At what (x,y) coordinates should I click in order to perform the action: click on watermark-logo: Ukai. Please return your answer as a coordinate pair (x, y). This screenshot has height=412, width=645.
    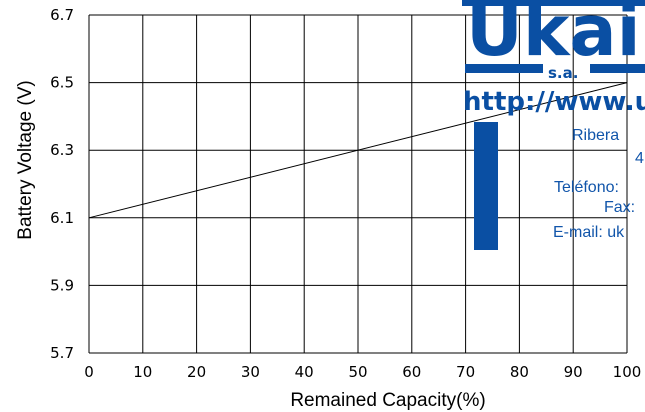
    Looking at the image, I should click on (553, 36).